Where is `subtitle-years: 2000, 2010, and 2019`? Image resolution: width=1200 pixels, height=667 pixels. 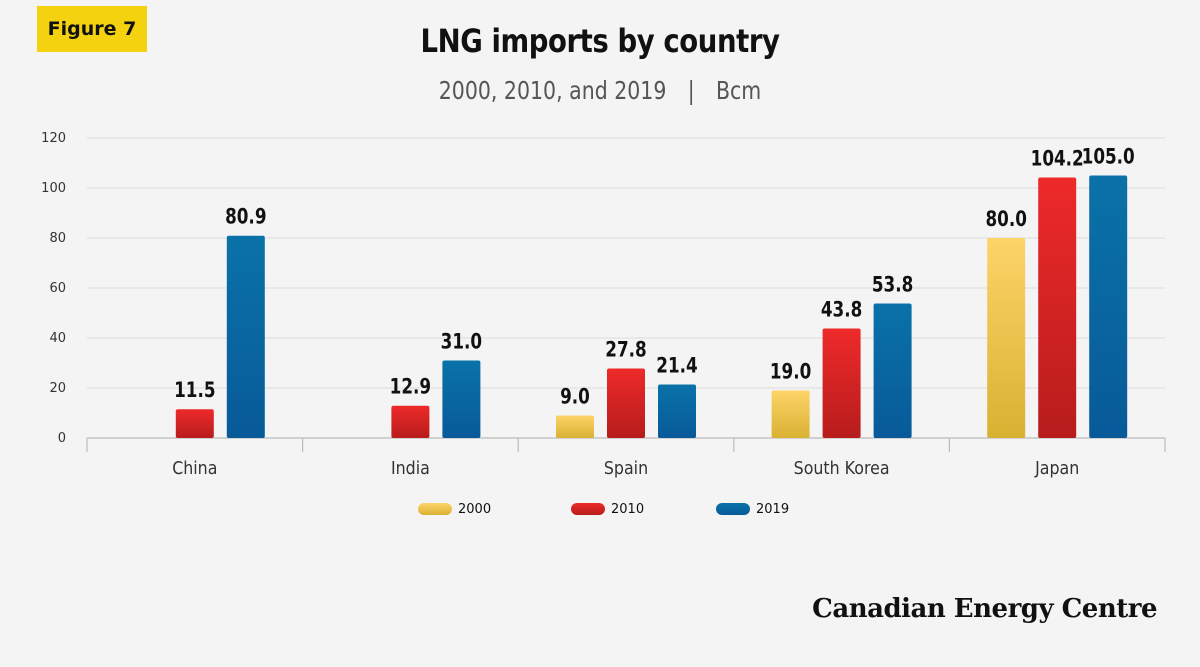
subtitle-years: 2000, 2010, and 2019 is located at coordinates (552, 90).